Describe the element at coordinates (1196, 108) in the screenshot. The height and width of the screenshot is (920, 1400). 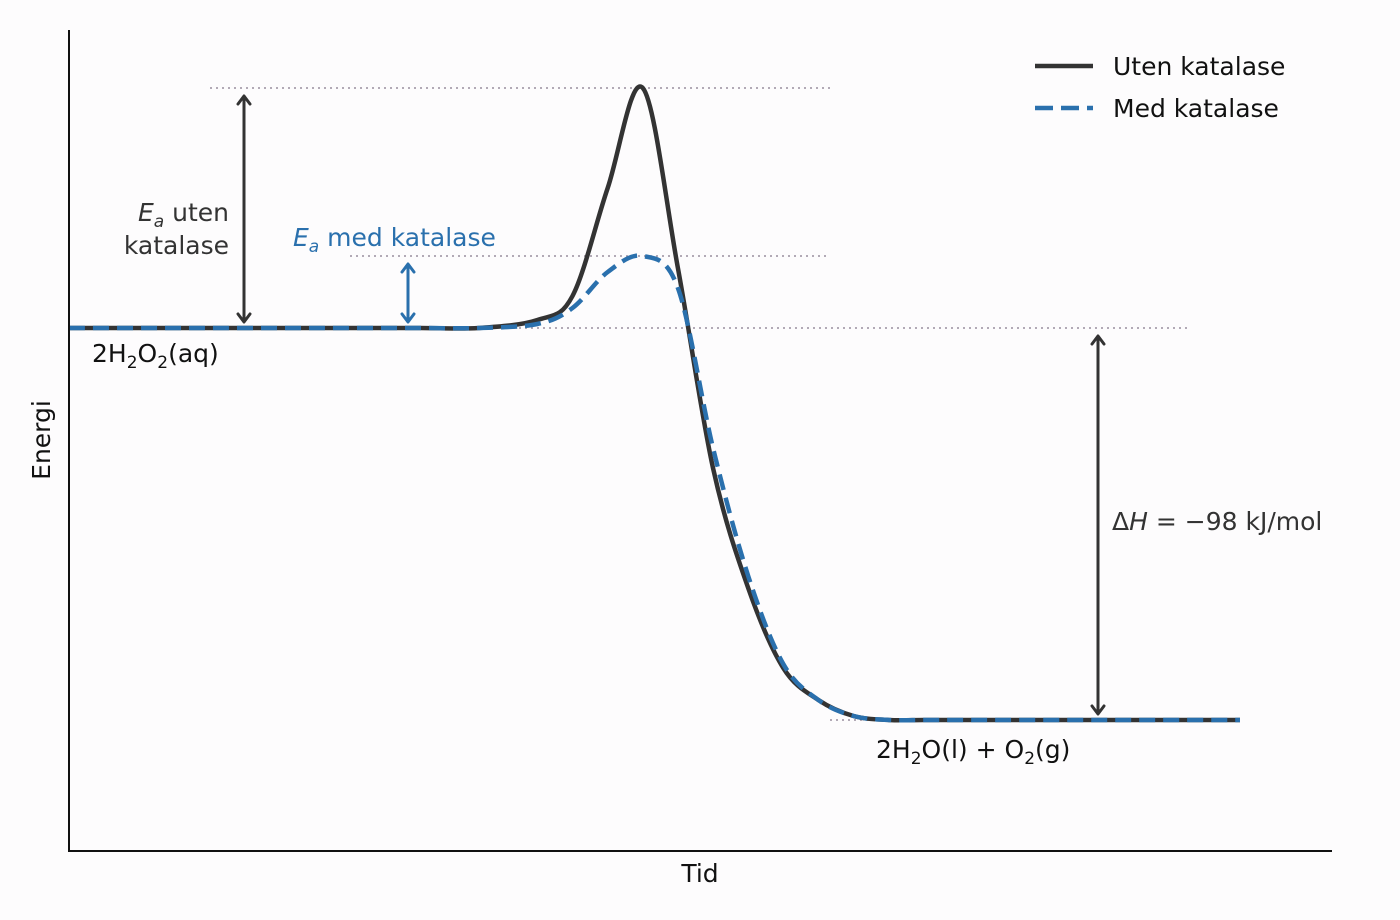
I see `legend-label-med: Med katalase` at that location.